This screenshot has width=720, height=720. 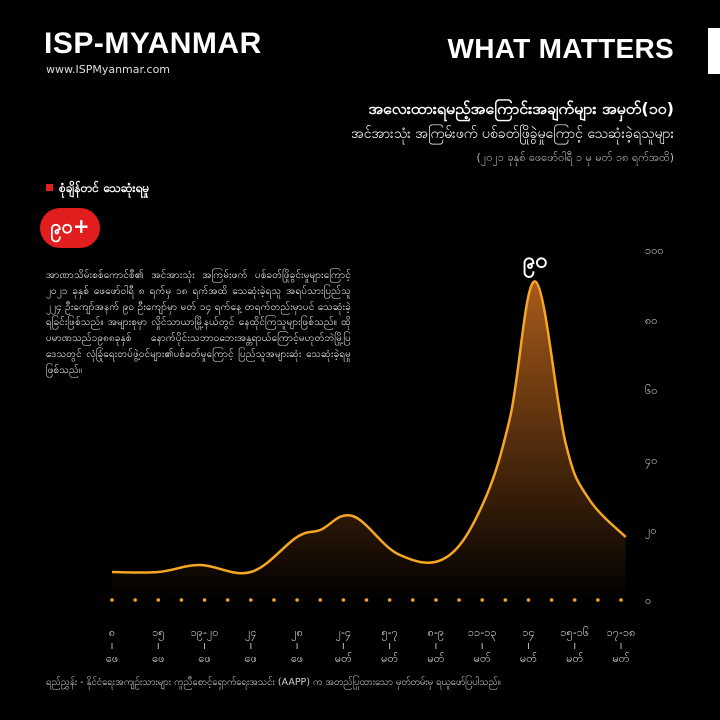 I want to click on website-url: www.ISPMyanmar.com, so click(x=108, y=69).